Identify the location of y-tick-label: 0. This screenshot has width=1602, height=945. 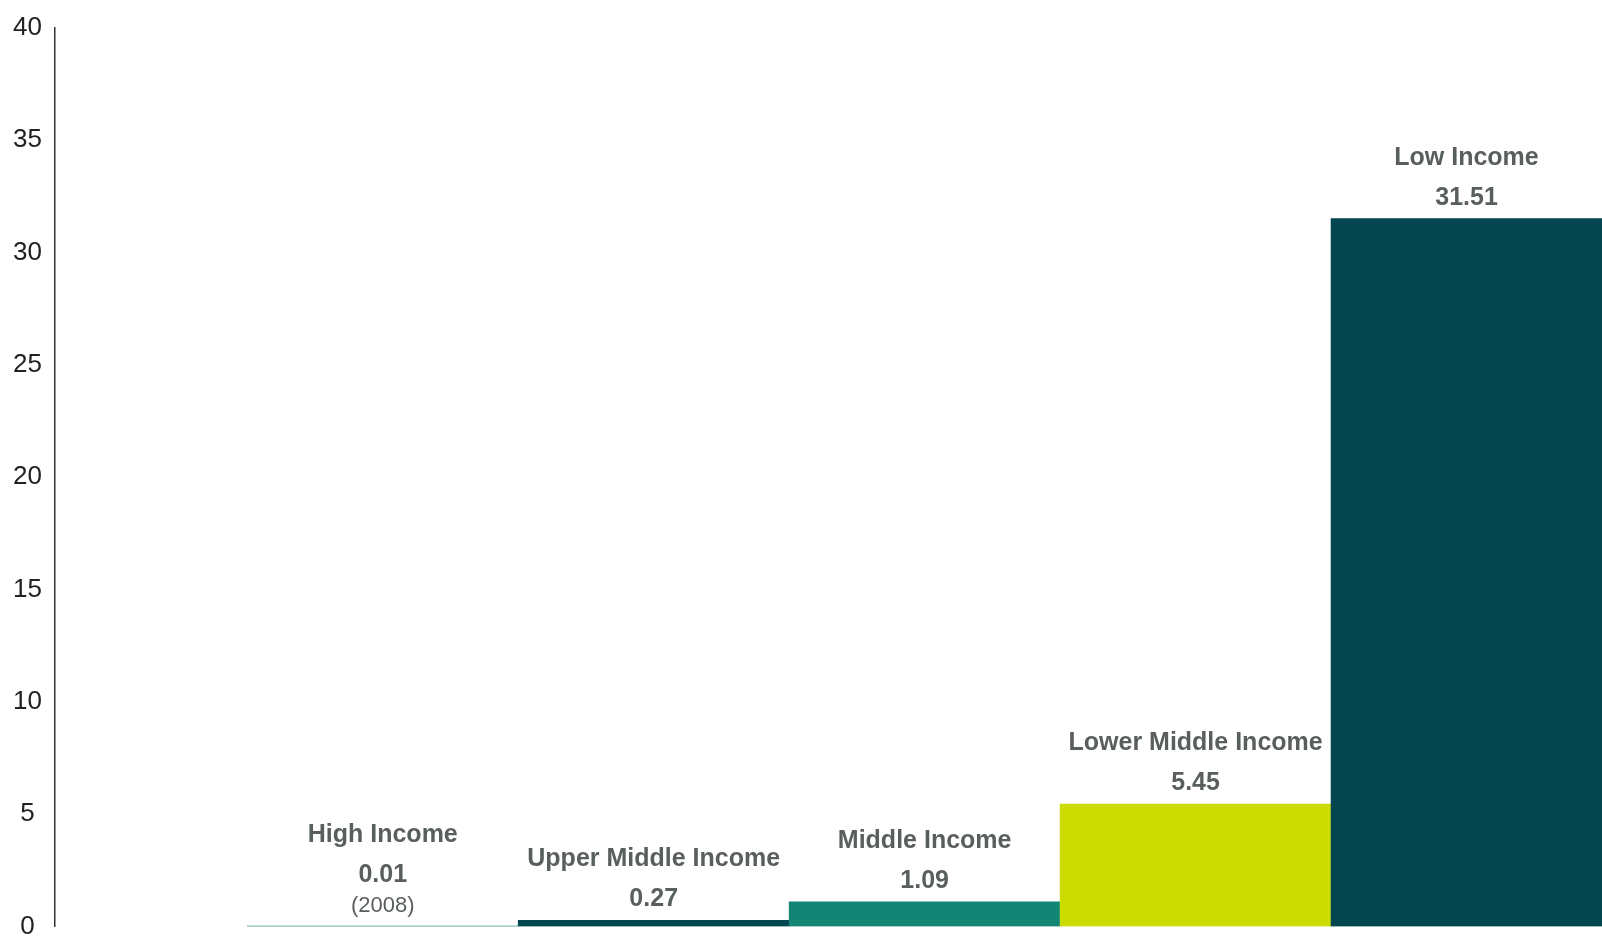
(27, 924).